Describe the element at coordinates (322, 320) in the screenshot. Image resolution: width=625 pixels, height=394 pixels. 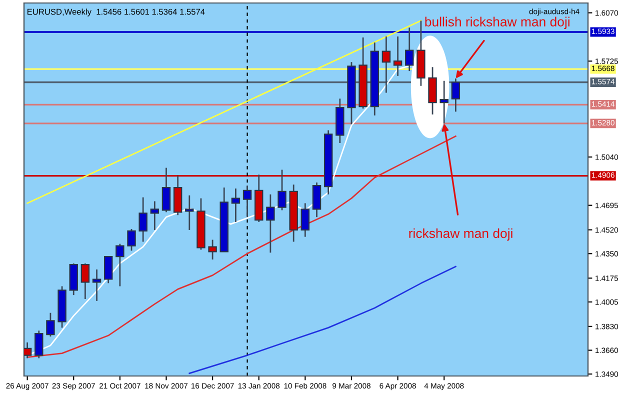
I see `line-series` at that location.